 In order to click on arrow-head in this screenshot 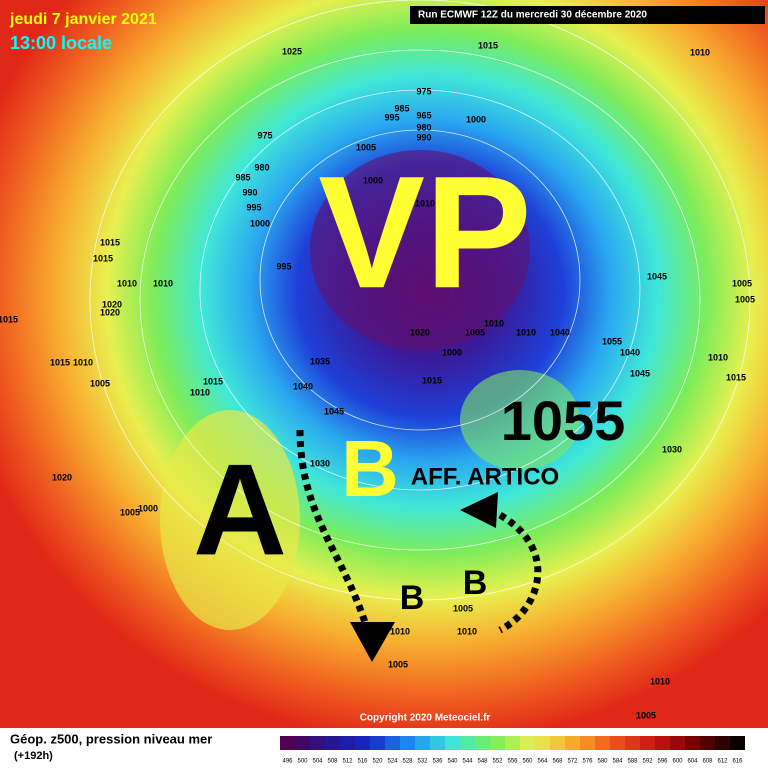, I will do `click(479, 510)`.